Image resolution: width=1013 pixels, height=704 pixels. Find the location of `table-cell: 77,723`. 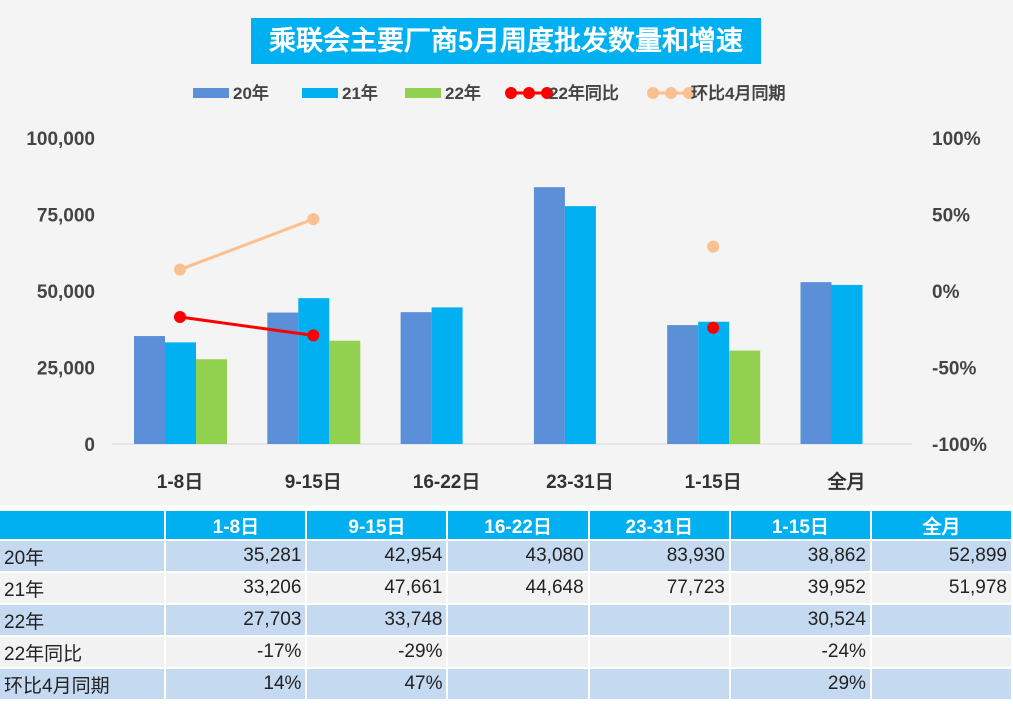

table-cell: 77,723 is located at coordinates (659, 588).